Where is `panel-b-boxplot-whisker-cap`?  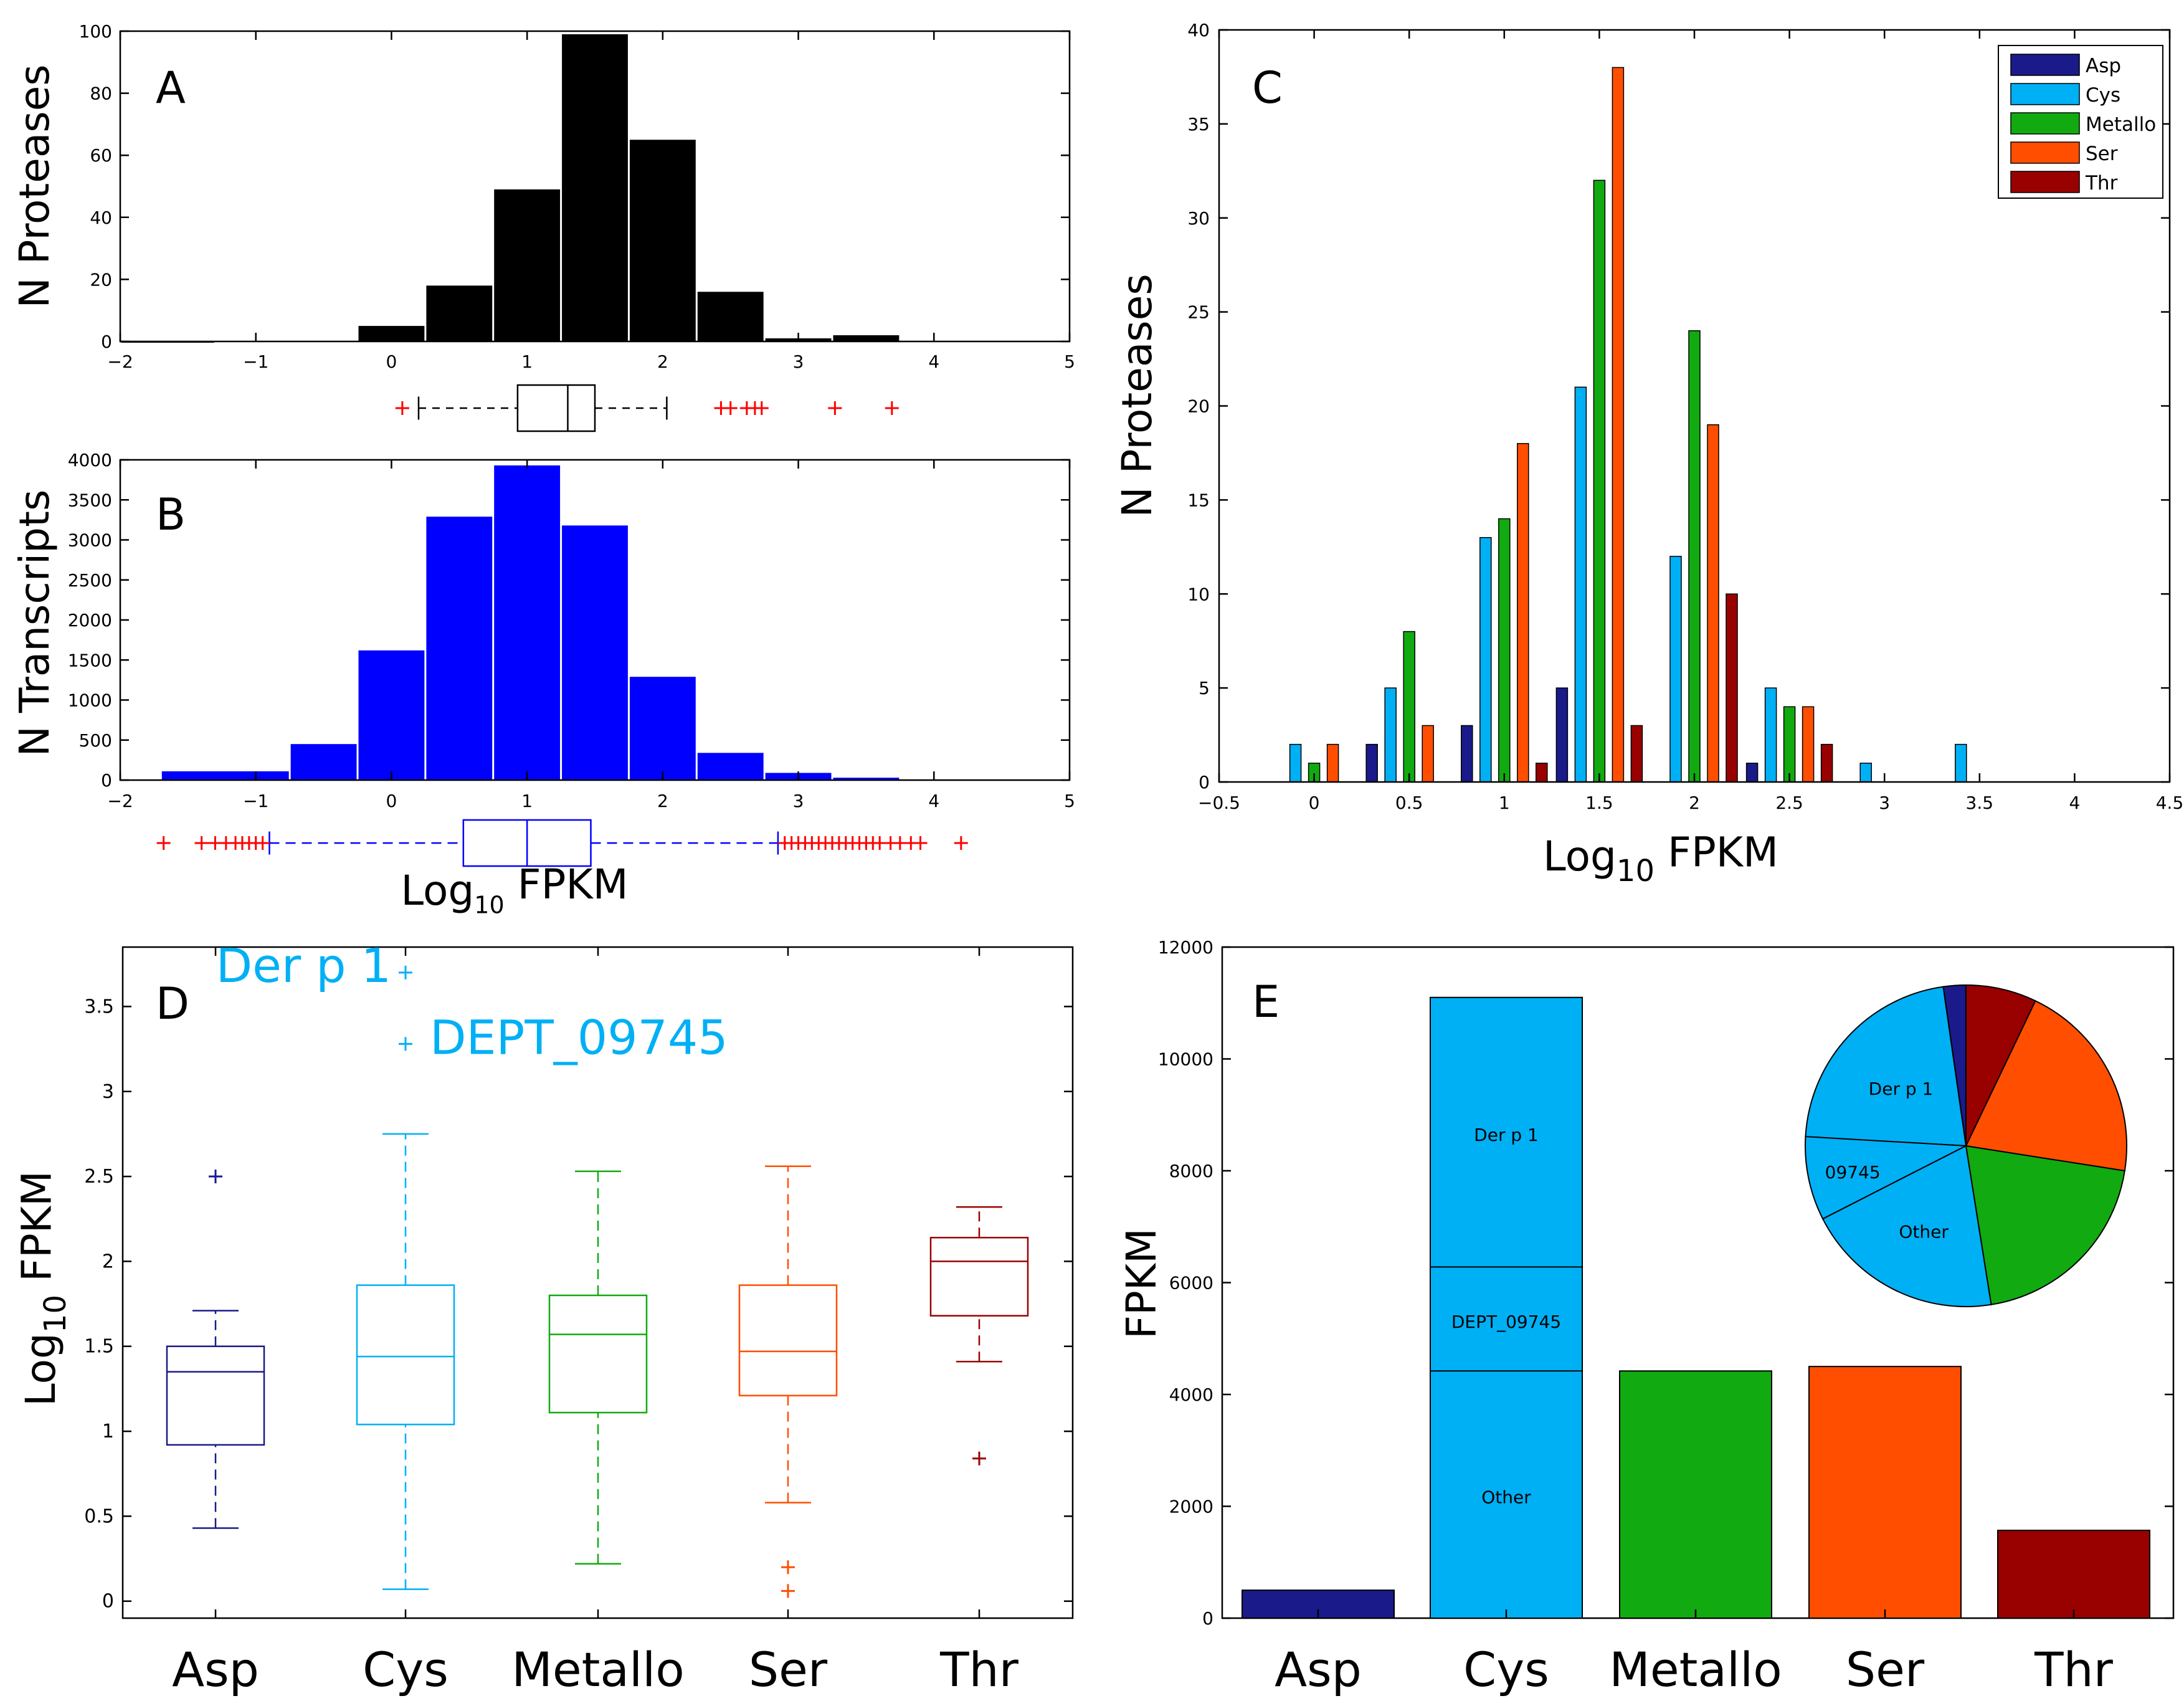
panel-b-boxplot-whisker-cap is located at coordinates (523, 843).